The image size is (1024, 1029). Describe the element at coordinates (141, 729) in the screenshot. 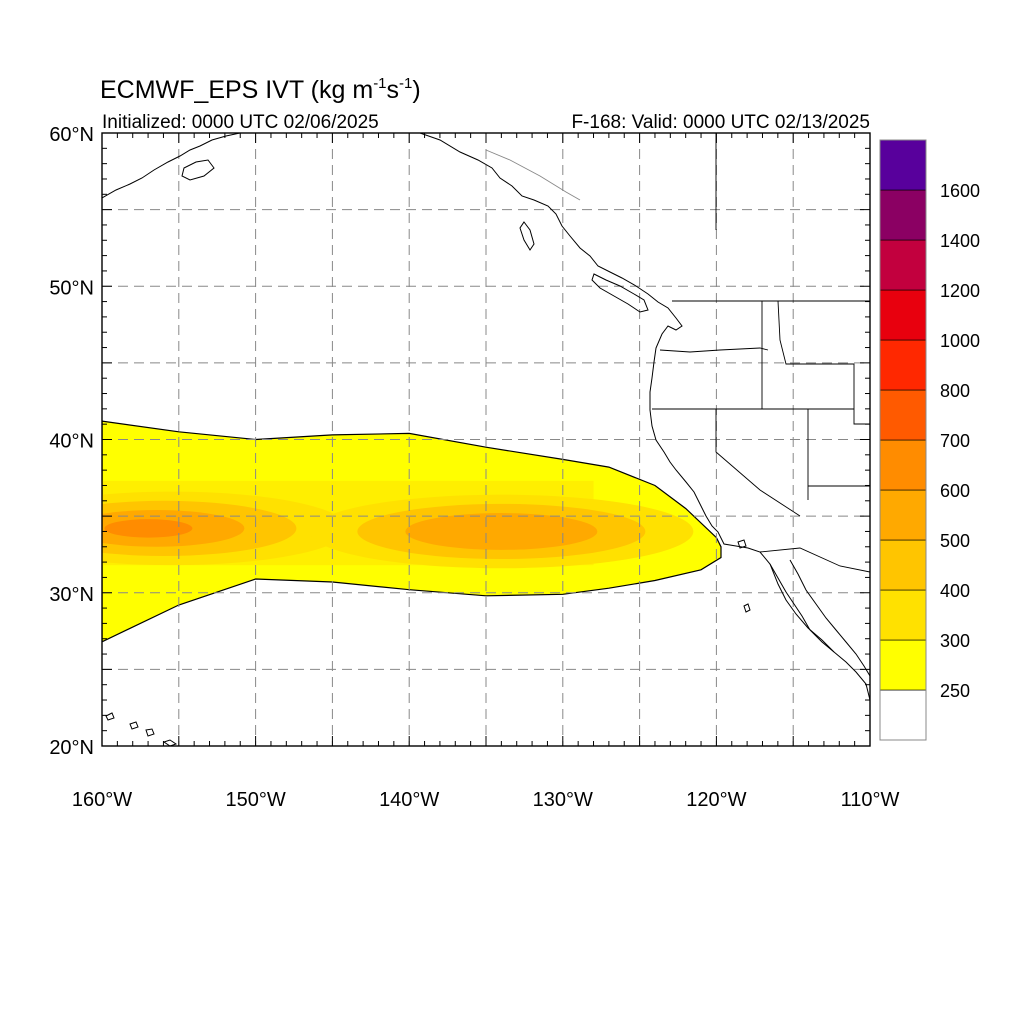

I see `hawaii-islands` at that location.